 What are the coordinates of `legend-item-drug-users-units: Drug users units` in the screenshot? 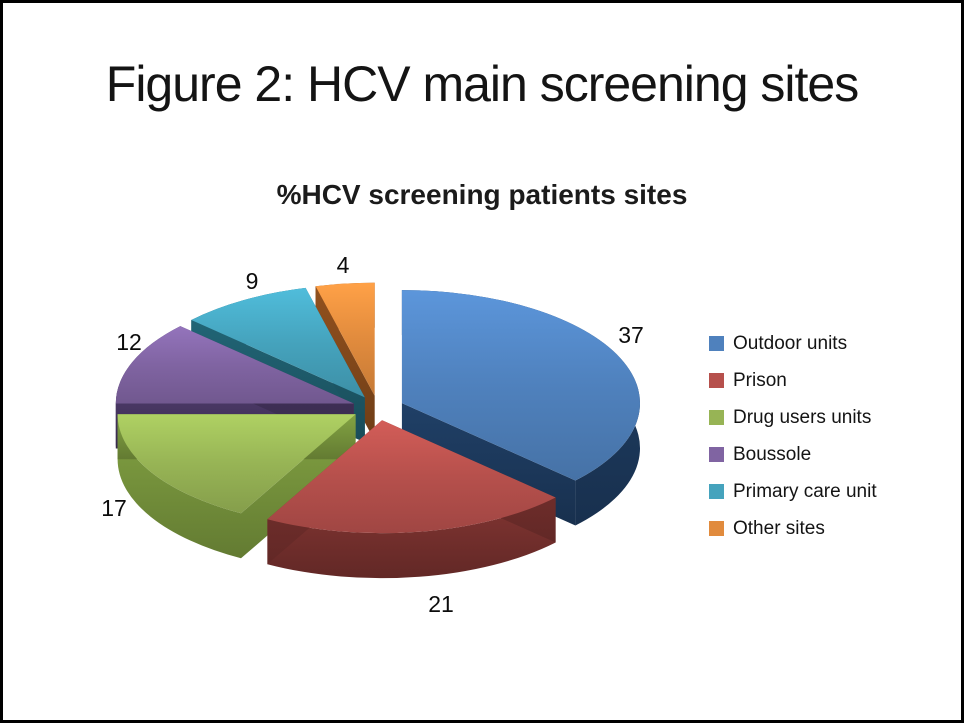 It's located at (793, 417).